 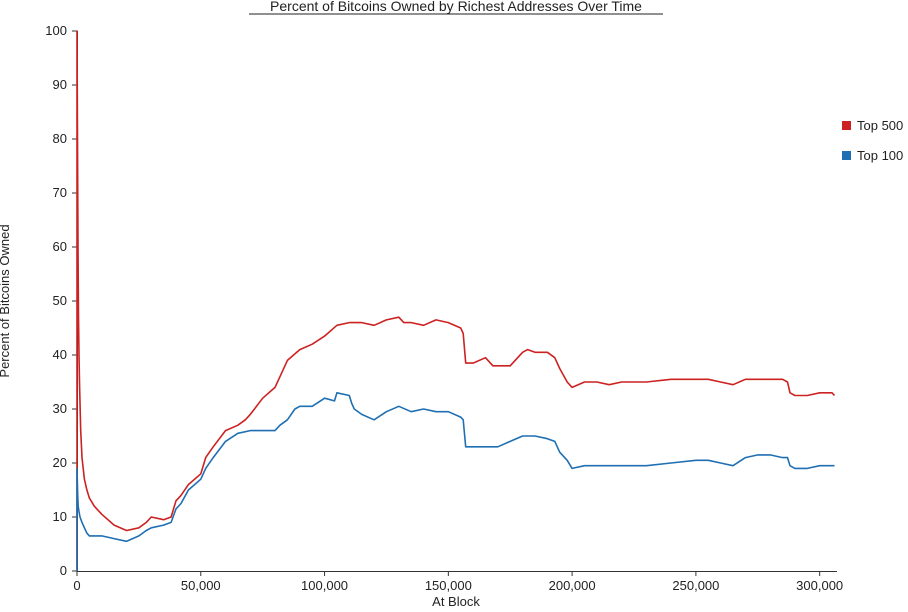 What do you see at coordinates (60, 408) in the screenshot?
I see `y-tick-label: 30` at bounding box center [60, 408].